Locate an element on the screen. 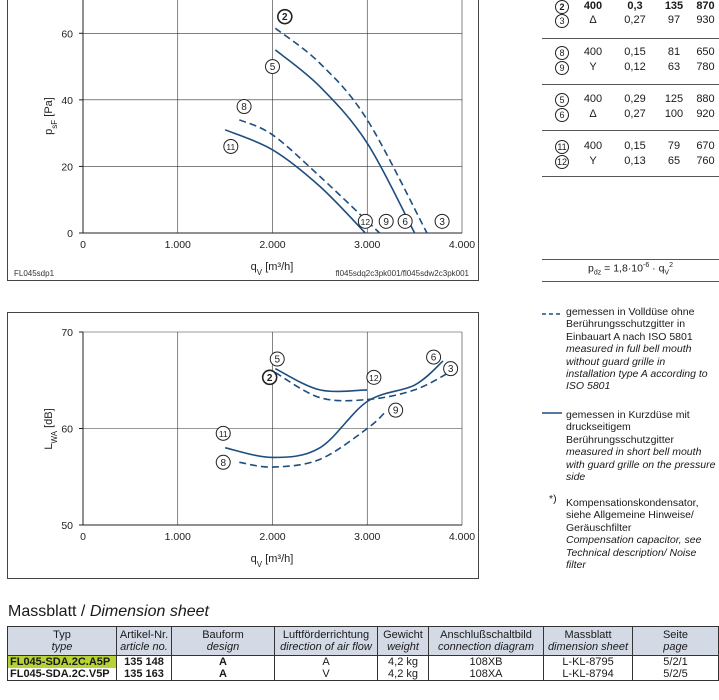 The width and height of the screenshot is (719, 700). bottom-y-tick-label: 60 is located at coordinates (67, 430).